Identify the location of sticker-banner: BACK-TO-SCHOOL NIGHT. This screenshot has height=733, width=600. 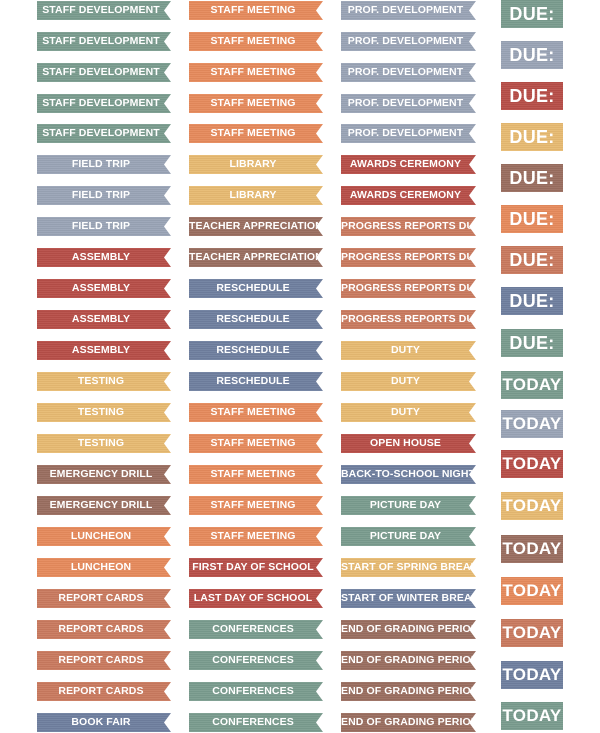
(408, 474).